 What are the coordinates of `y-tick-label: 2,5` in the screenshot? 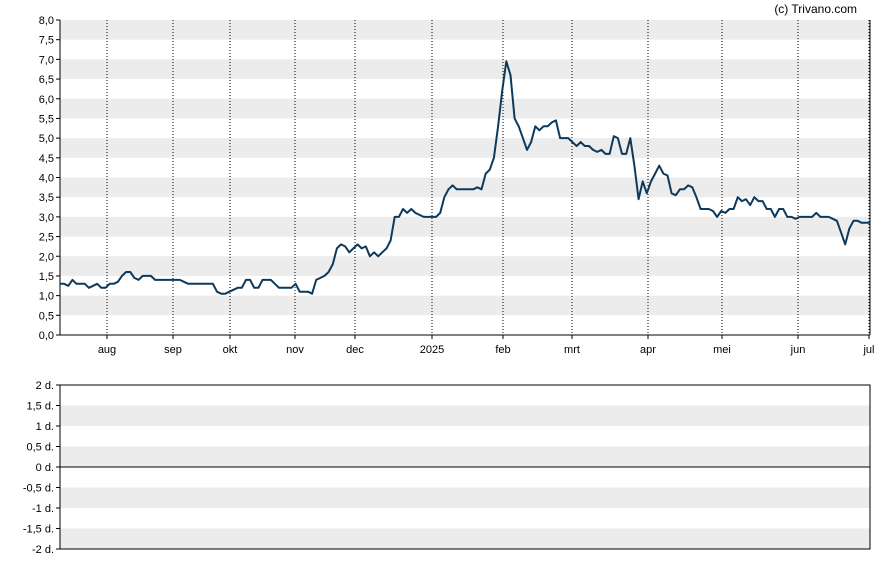 It's located at (46, 238).